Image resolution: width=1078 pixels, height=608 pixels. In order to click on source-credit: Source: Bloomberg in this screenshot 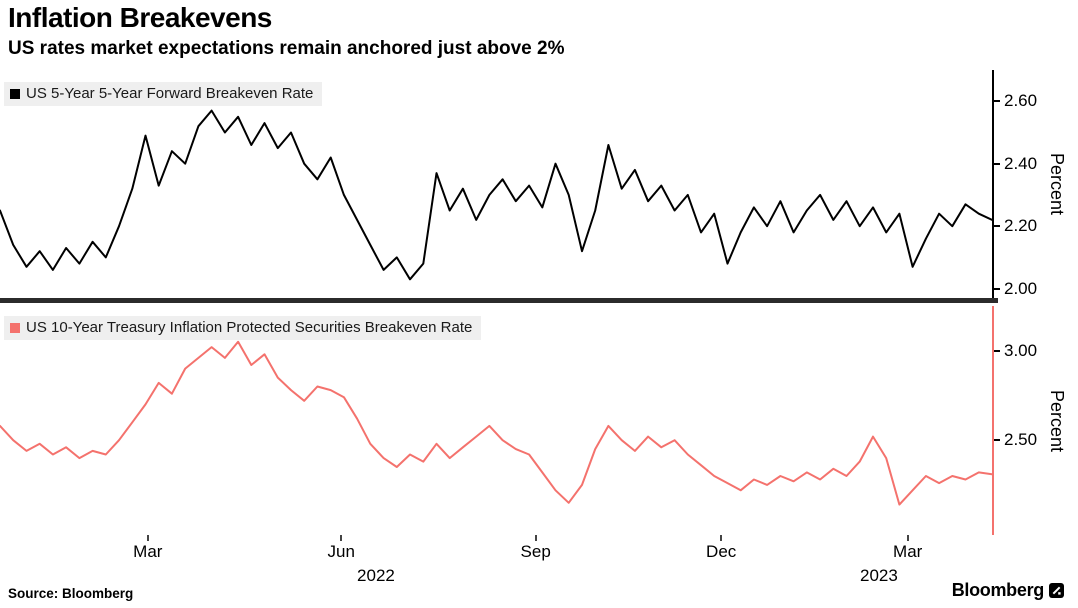, I will do `click(71, 593)`.